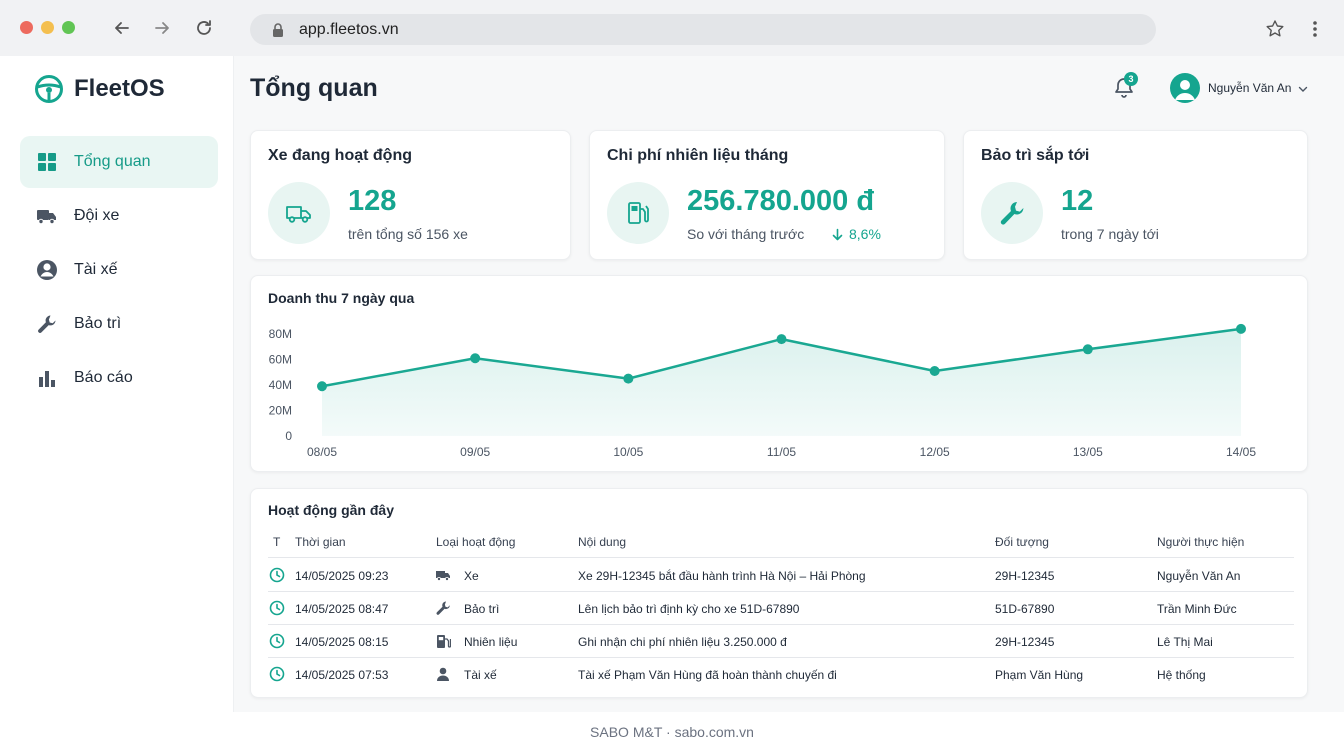 Image resolution: width=1344 pixels, height=752 pixels. Describe the element at coordinates (342, 642) in the screenshot. I see `row-time: 14/05/2025 08:15` at that location.